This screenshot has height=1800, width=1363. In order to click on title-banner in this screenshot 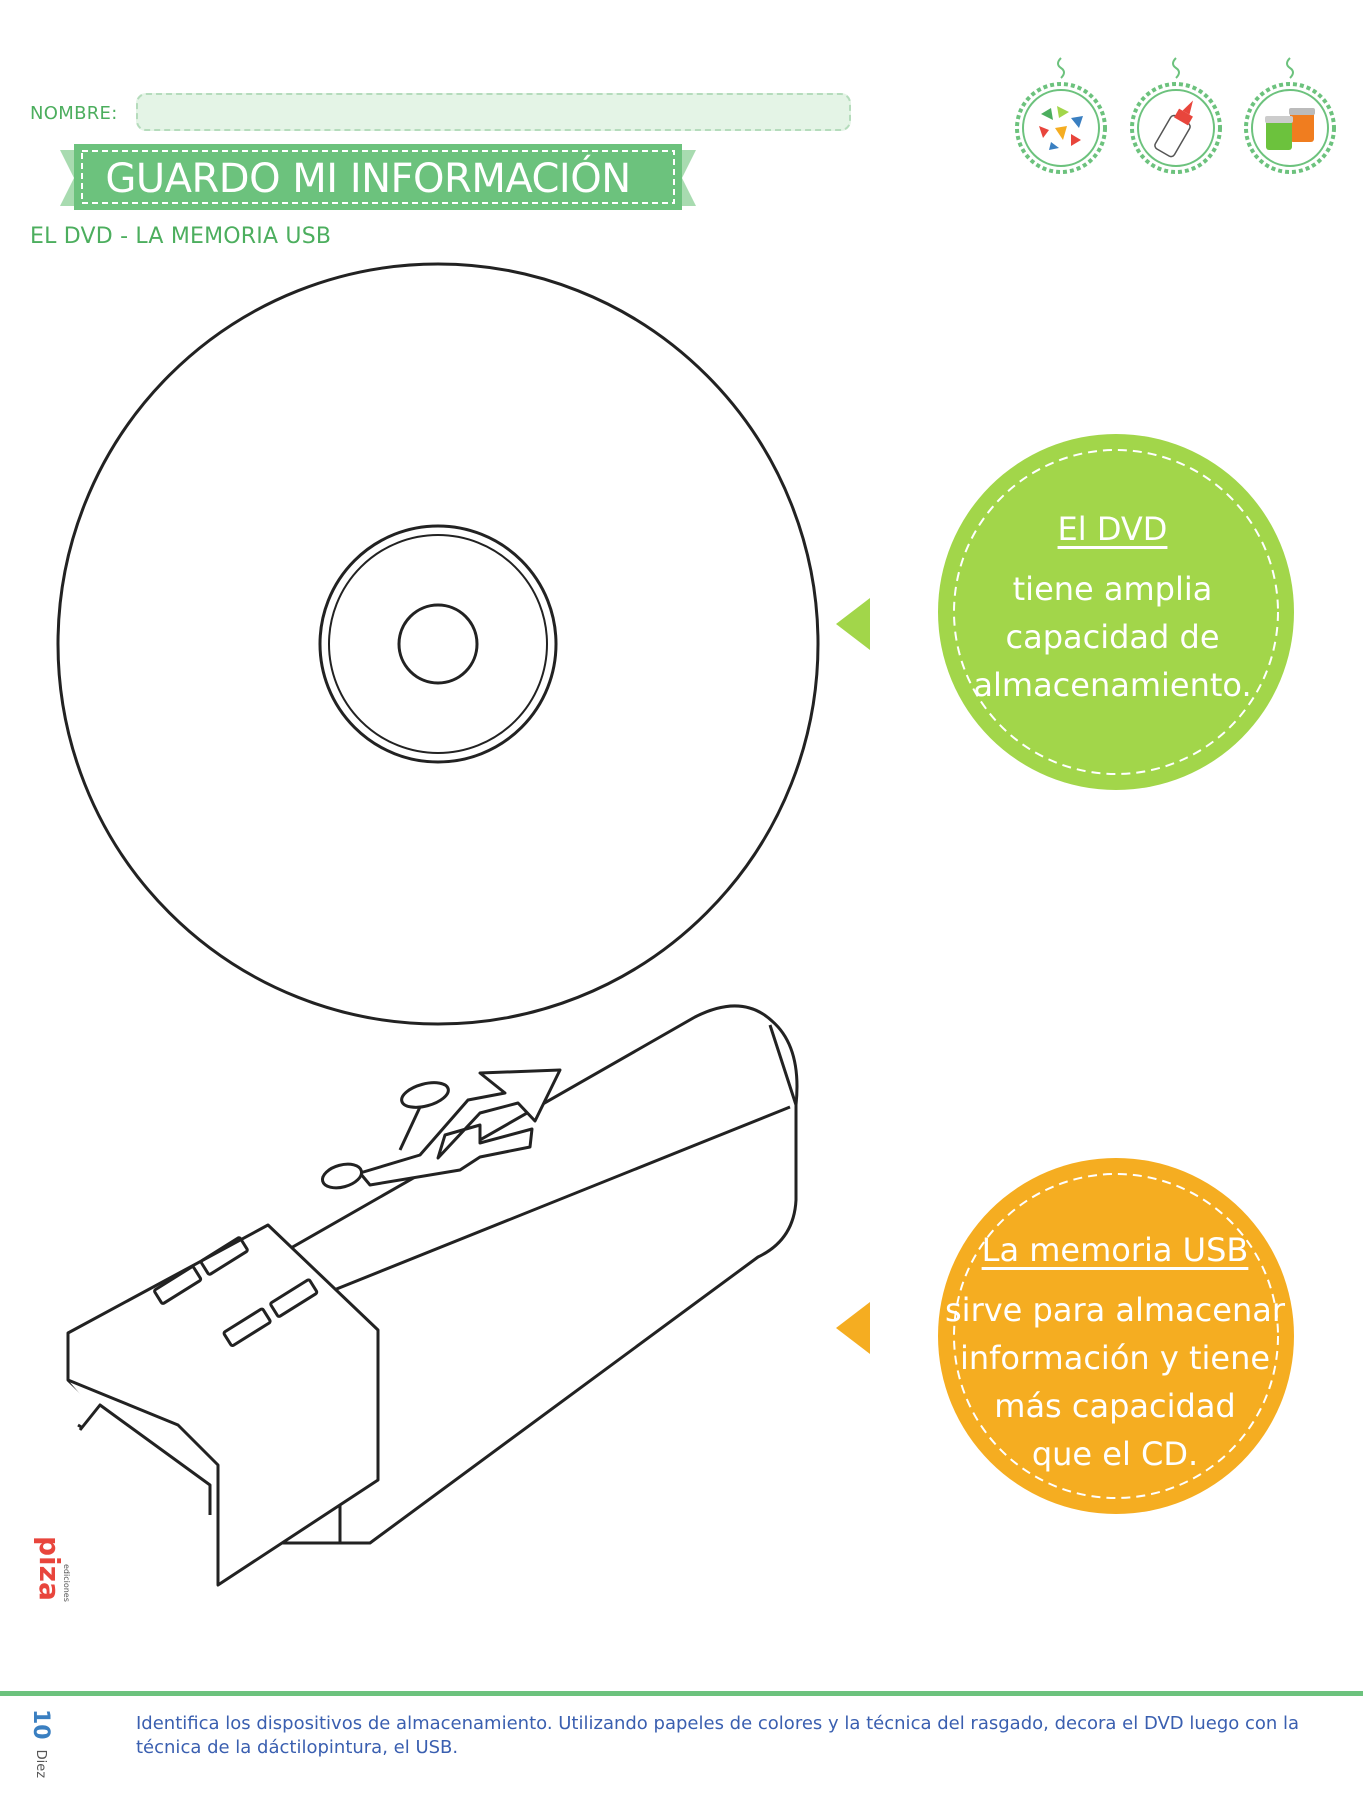, I will do `click(378, 177)`.